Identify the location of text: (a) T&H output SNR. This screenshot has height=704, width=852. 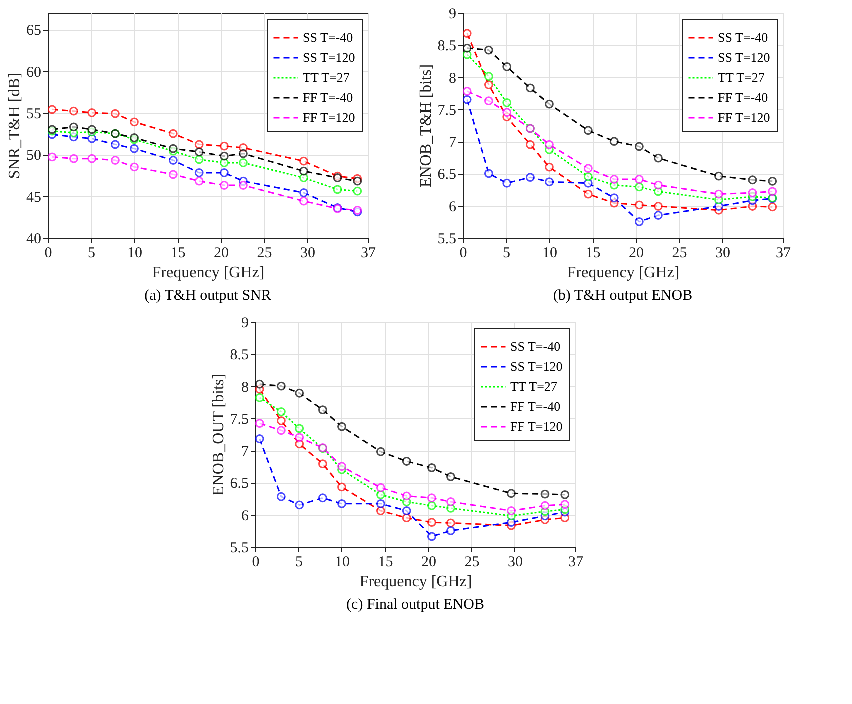
(208, 296).